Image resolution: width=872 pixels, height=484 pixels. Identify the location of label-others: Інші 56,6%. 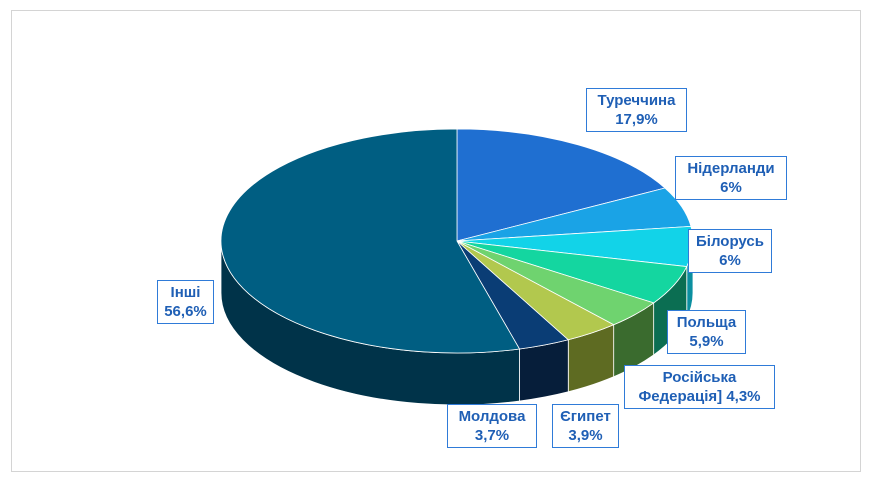
(185, 302).